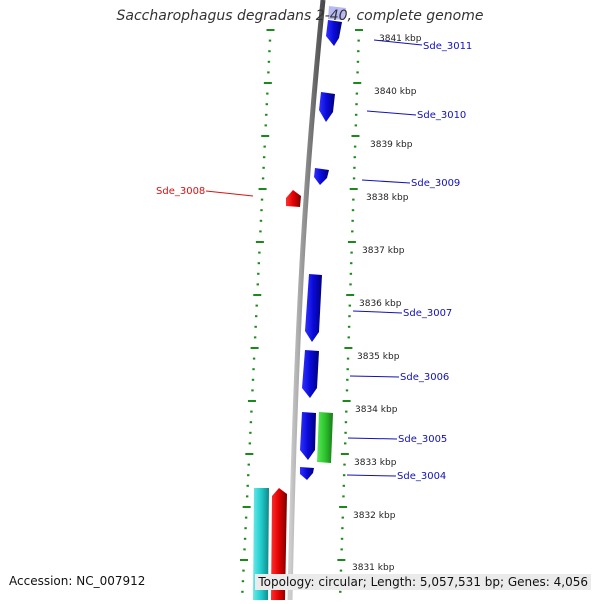 The image size is (600, 604). I want to click on kbp-label: 3839 kbp, so click(391, 145).